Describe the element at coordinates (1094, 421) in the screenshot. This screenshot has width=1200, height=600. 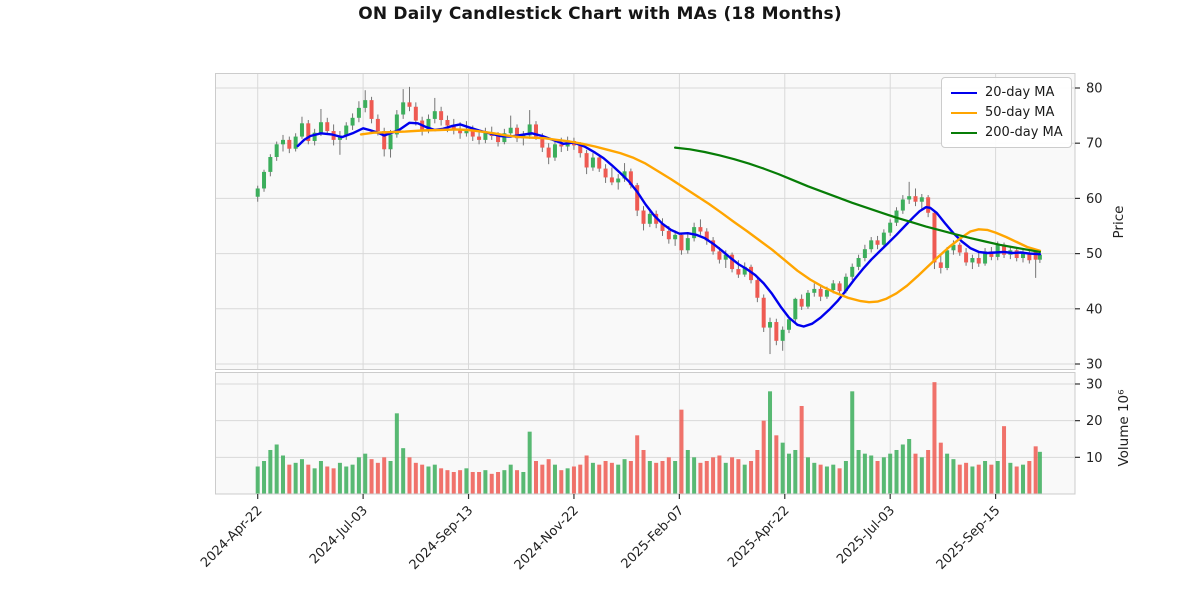
I see `volume-tick-label: 20` at that location.